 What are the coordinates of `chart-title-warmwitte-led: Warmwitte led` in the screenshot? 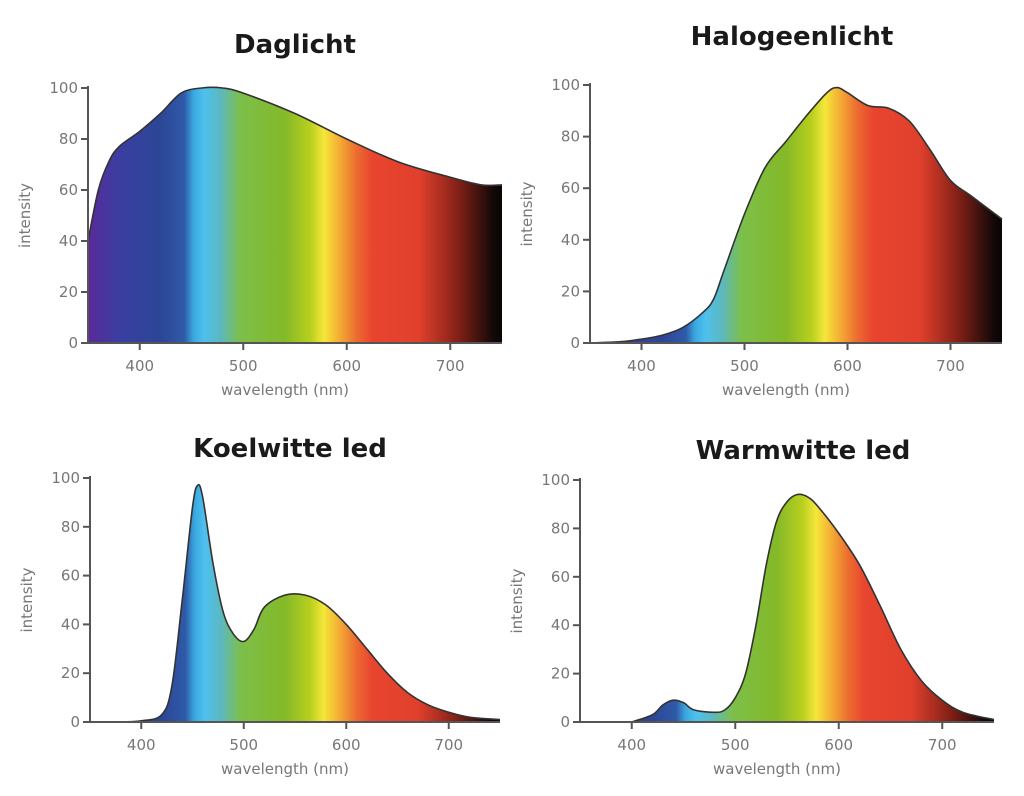 It's located at (803, 451).